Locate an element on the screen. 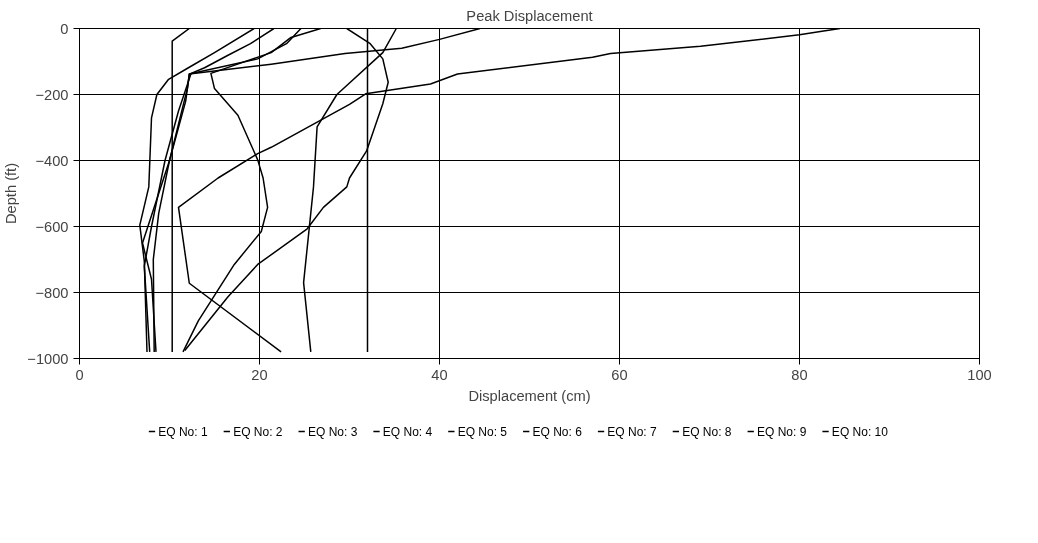 The height and width of the screenshot is (543, 1038). legend-label: EQ No: 7 is located at coordinates (632, 431).